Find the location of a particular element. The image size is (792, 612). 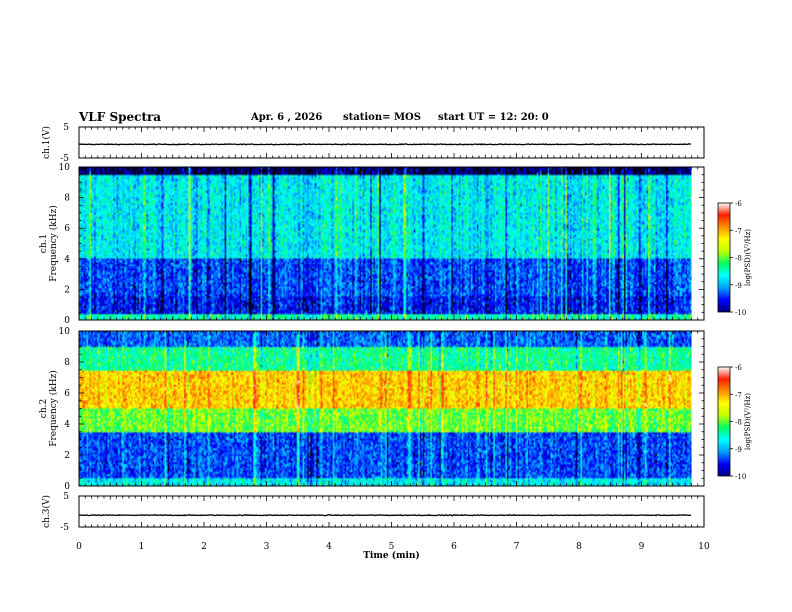

x-tick-label: 2 is located at coordinates (204, 547).